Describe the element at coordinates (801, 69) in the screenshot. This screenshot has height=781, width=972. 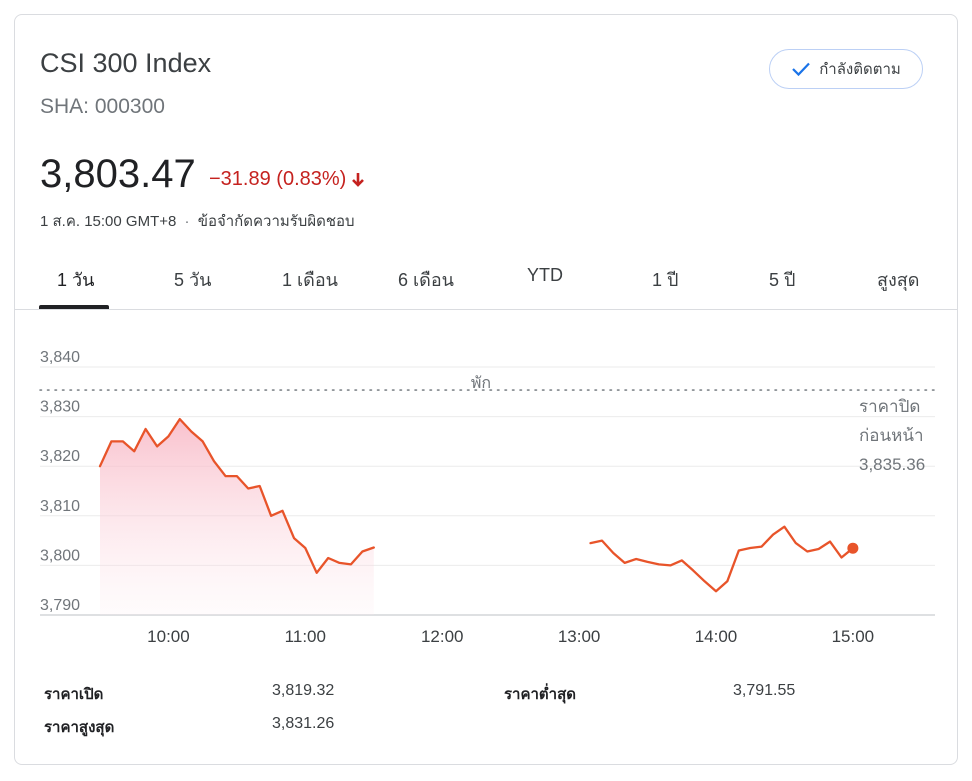
I see `checkmark-icon` at that location.